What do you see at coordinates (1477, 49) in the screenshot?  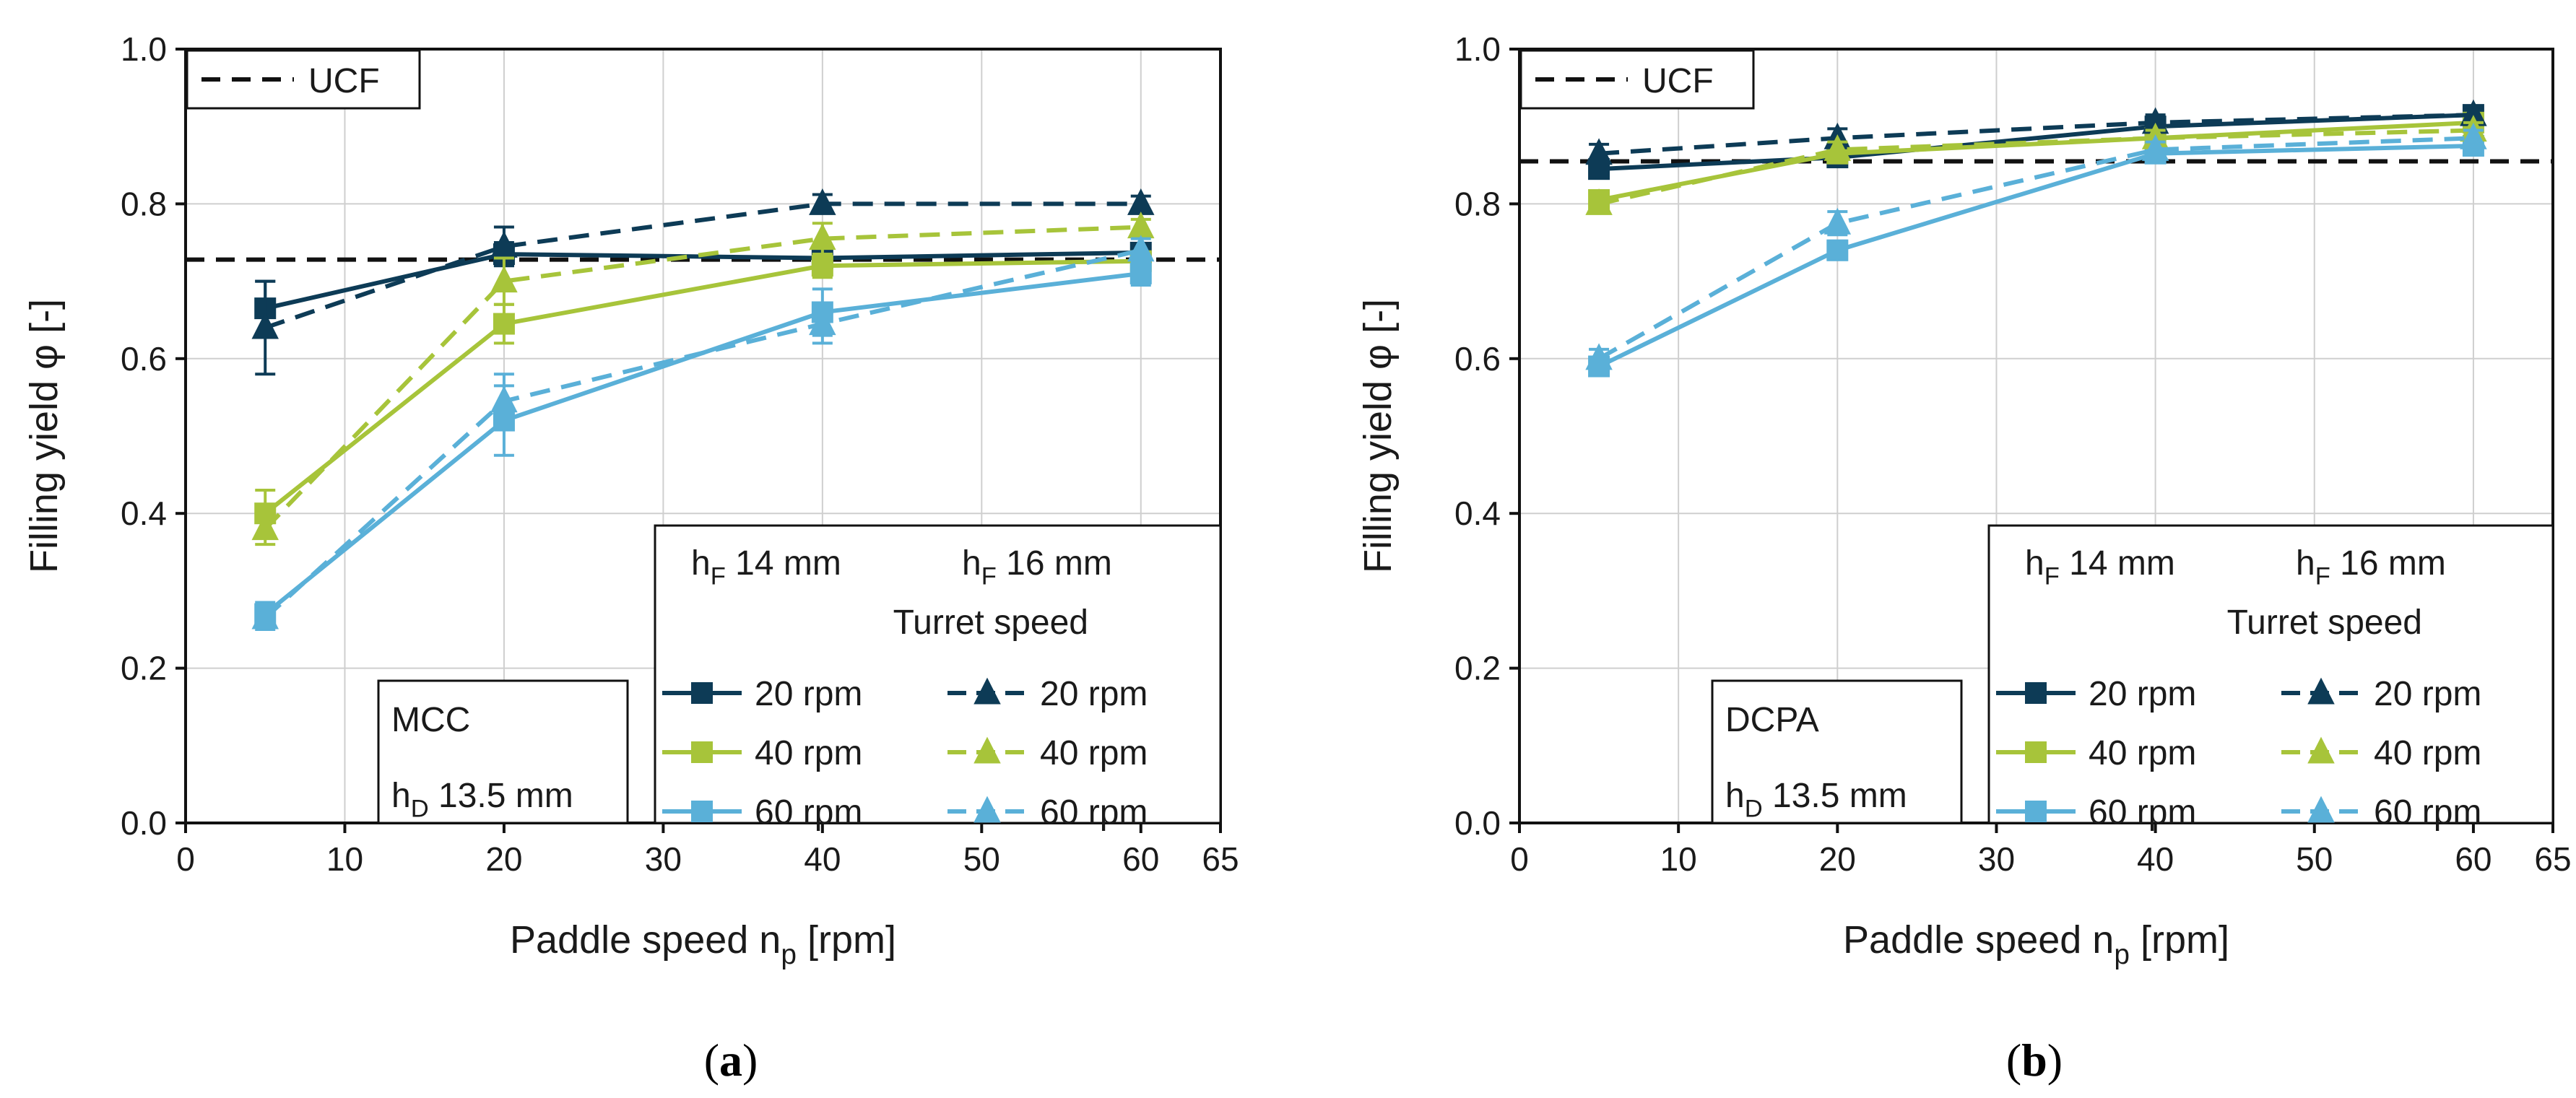 I see `y-tick-label: 1.0` at bounding box center [1477, 49].